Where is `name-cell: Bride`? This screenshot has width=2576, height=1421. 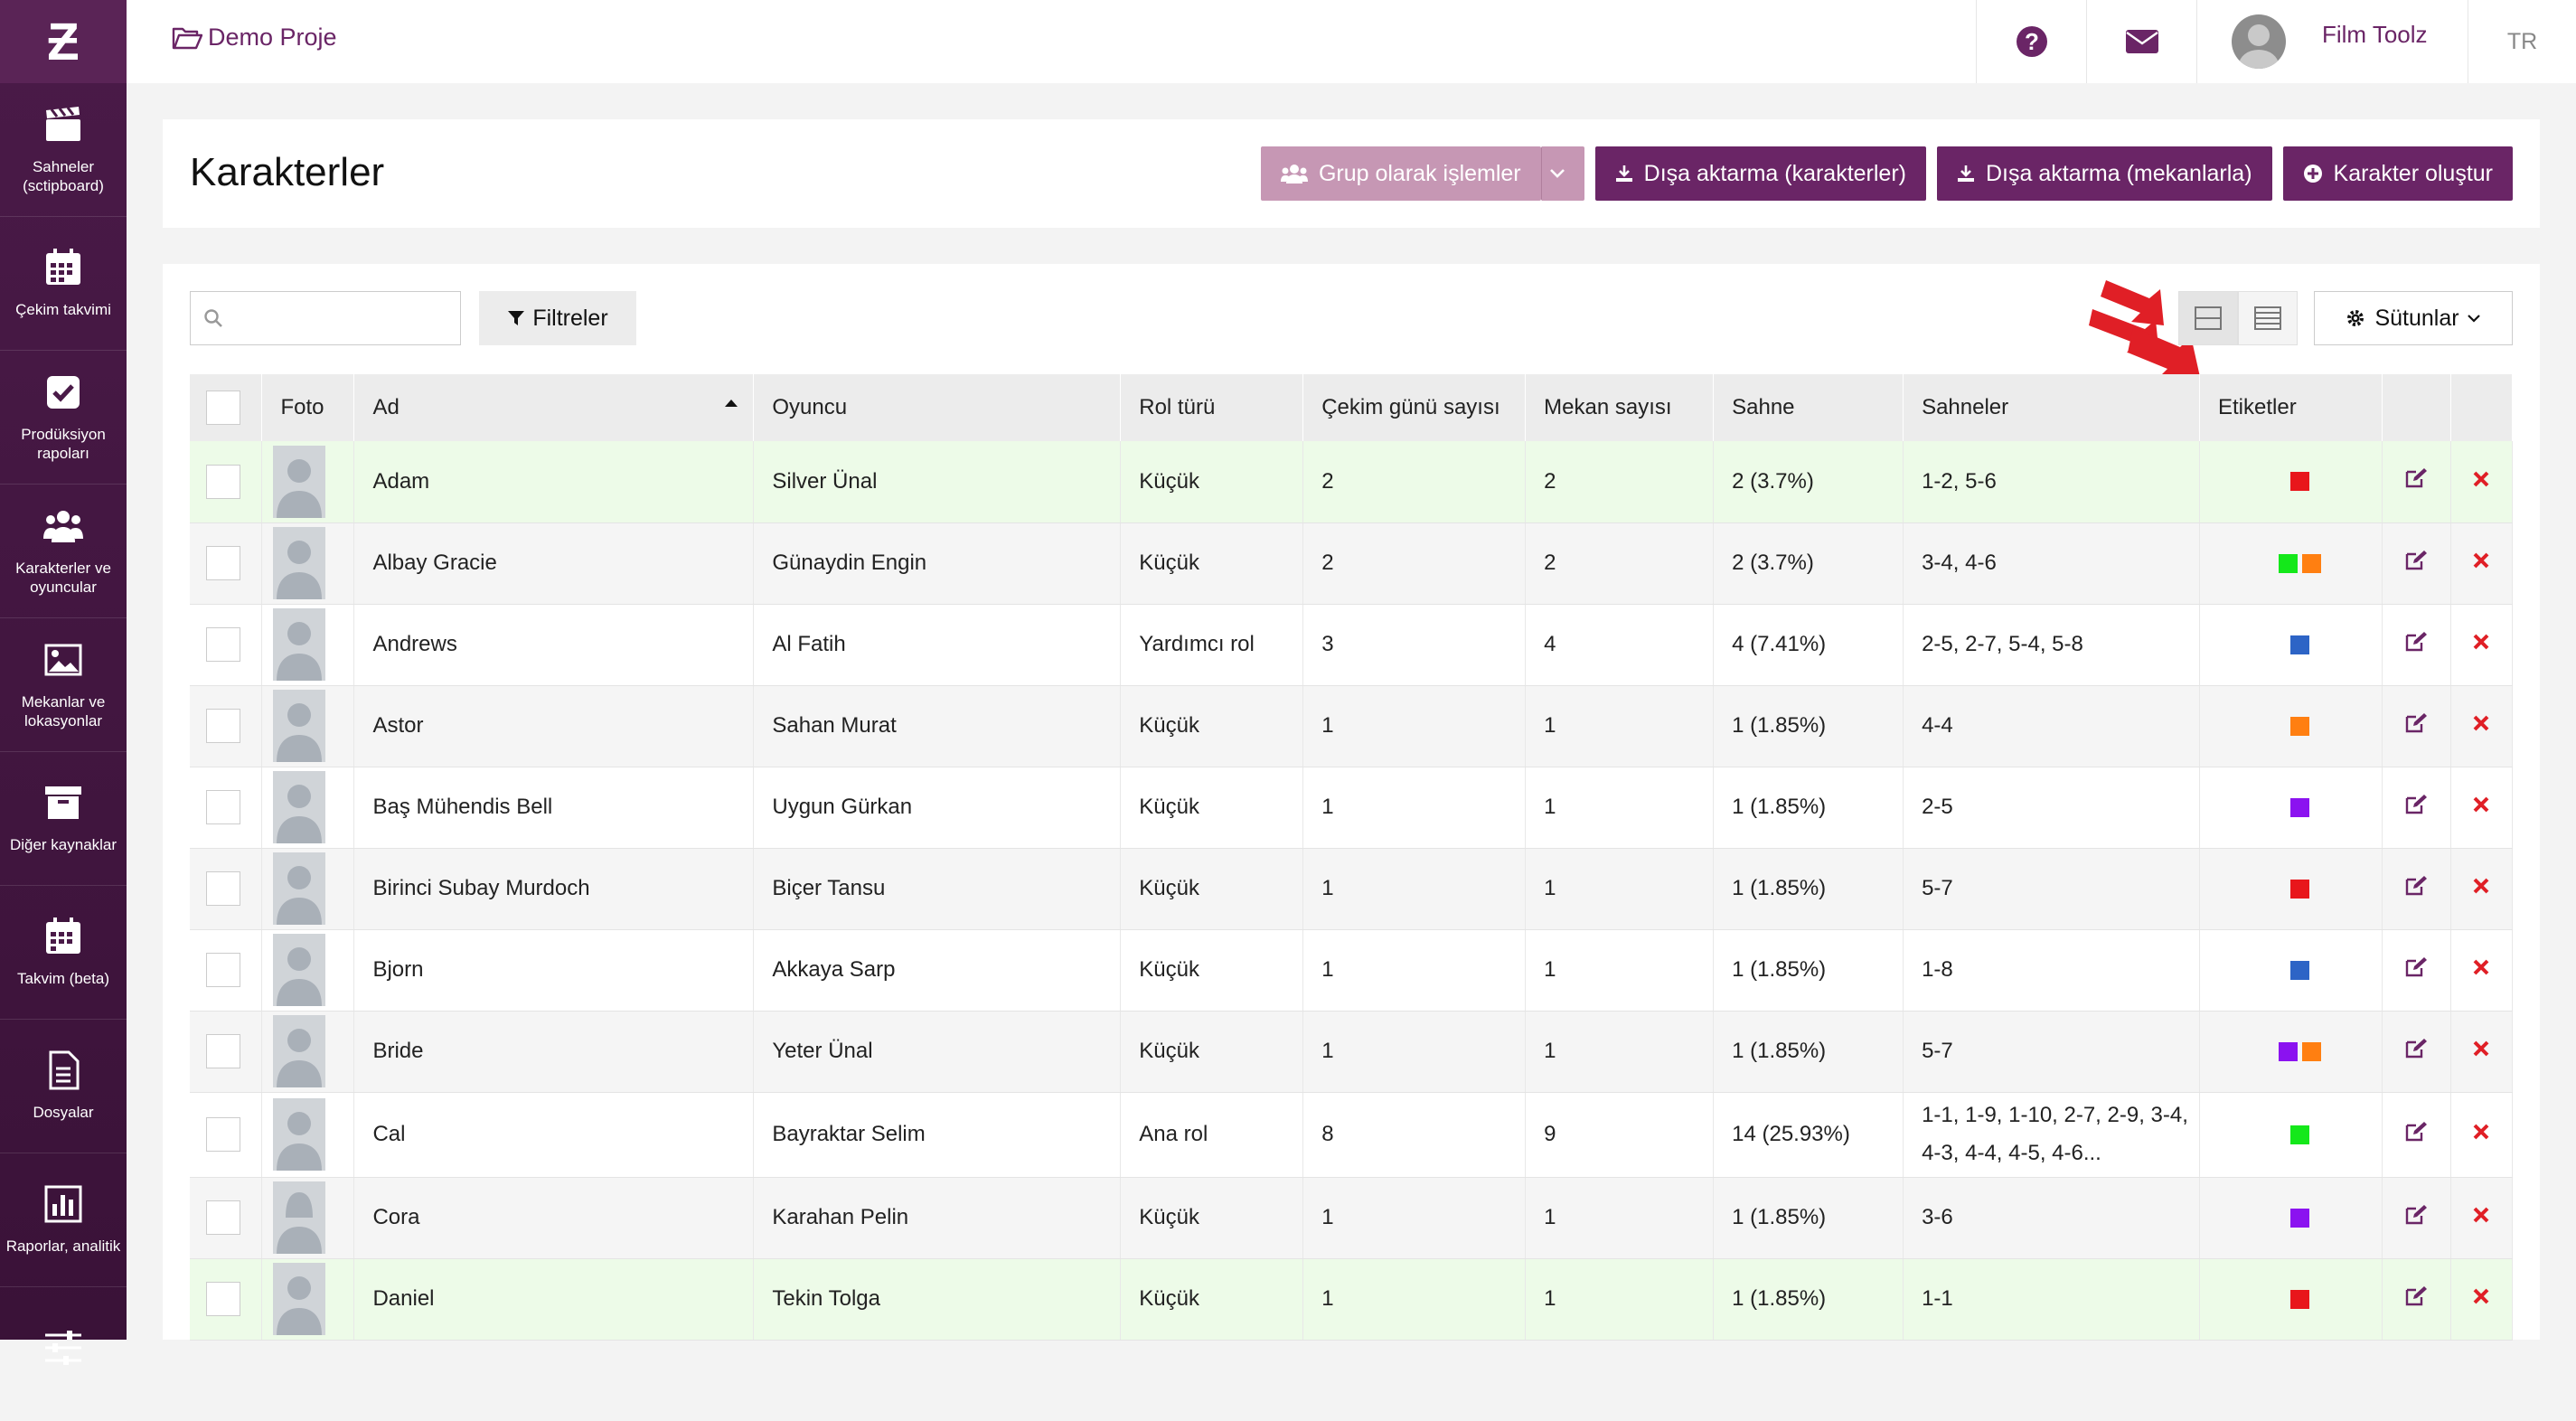
name-cell: Bride is located at coordinates (554, 1052).